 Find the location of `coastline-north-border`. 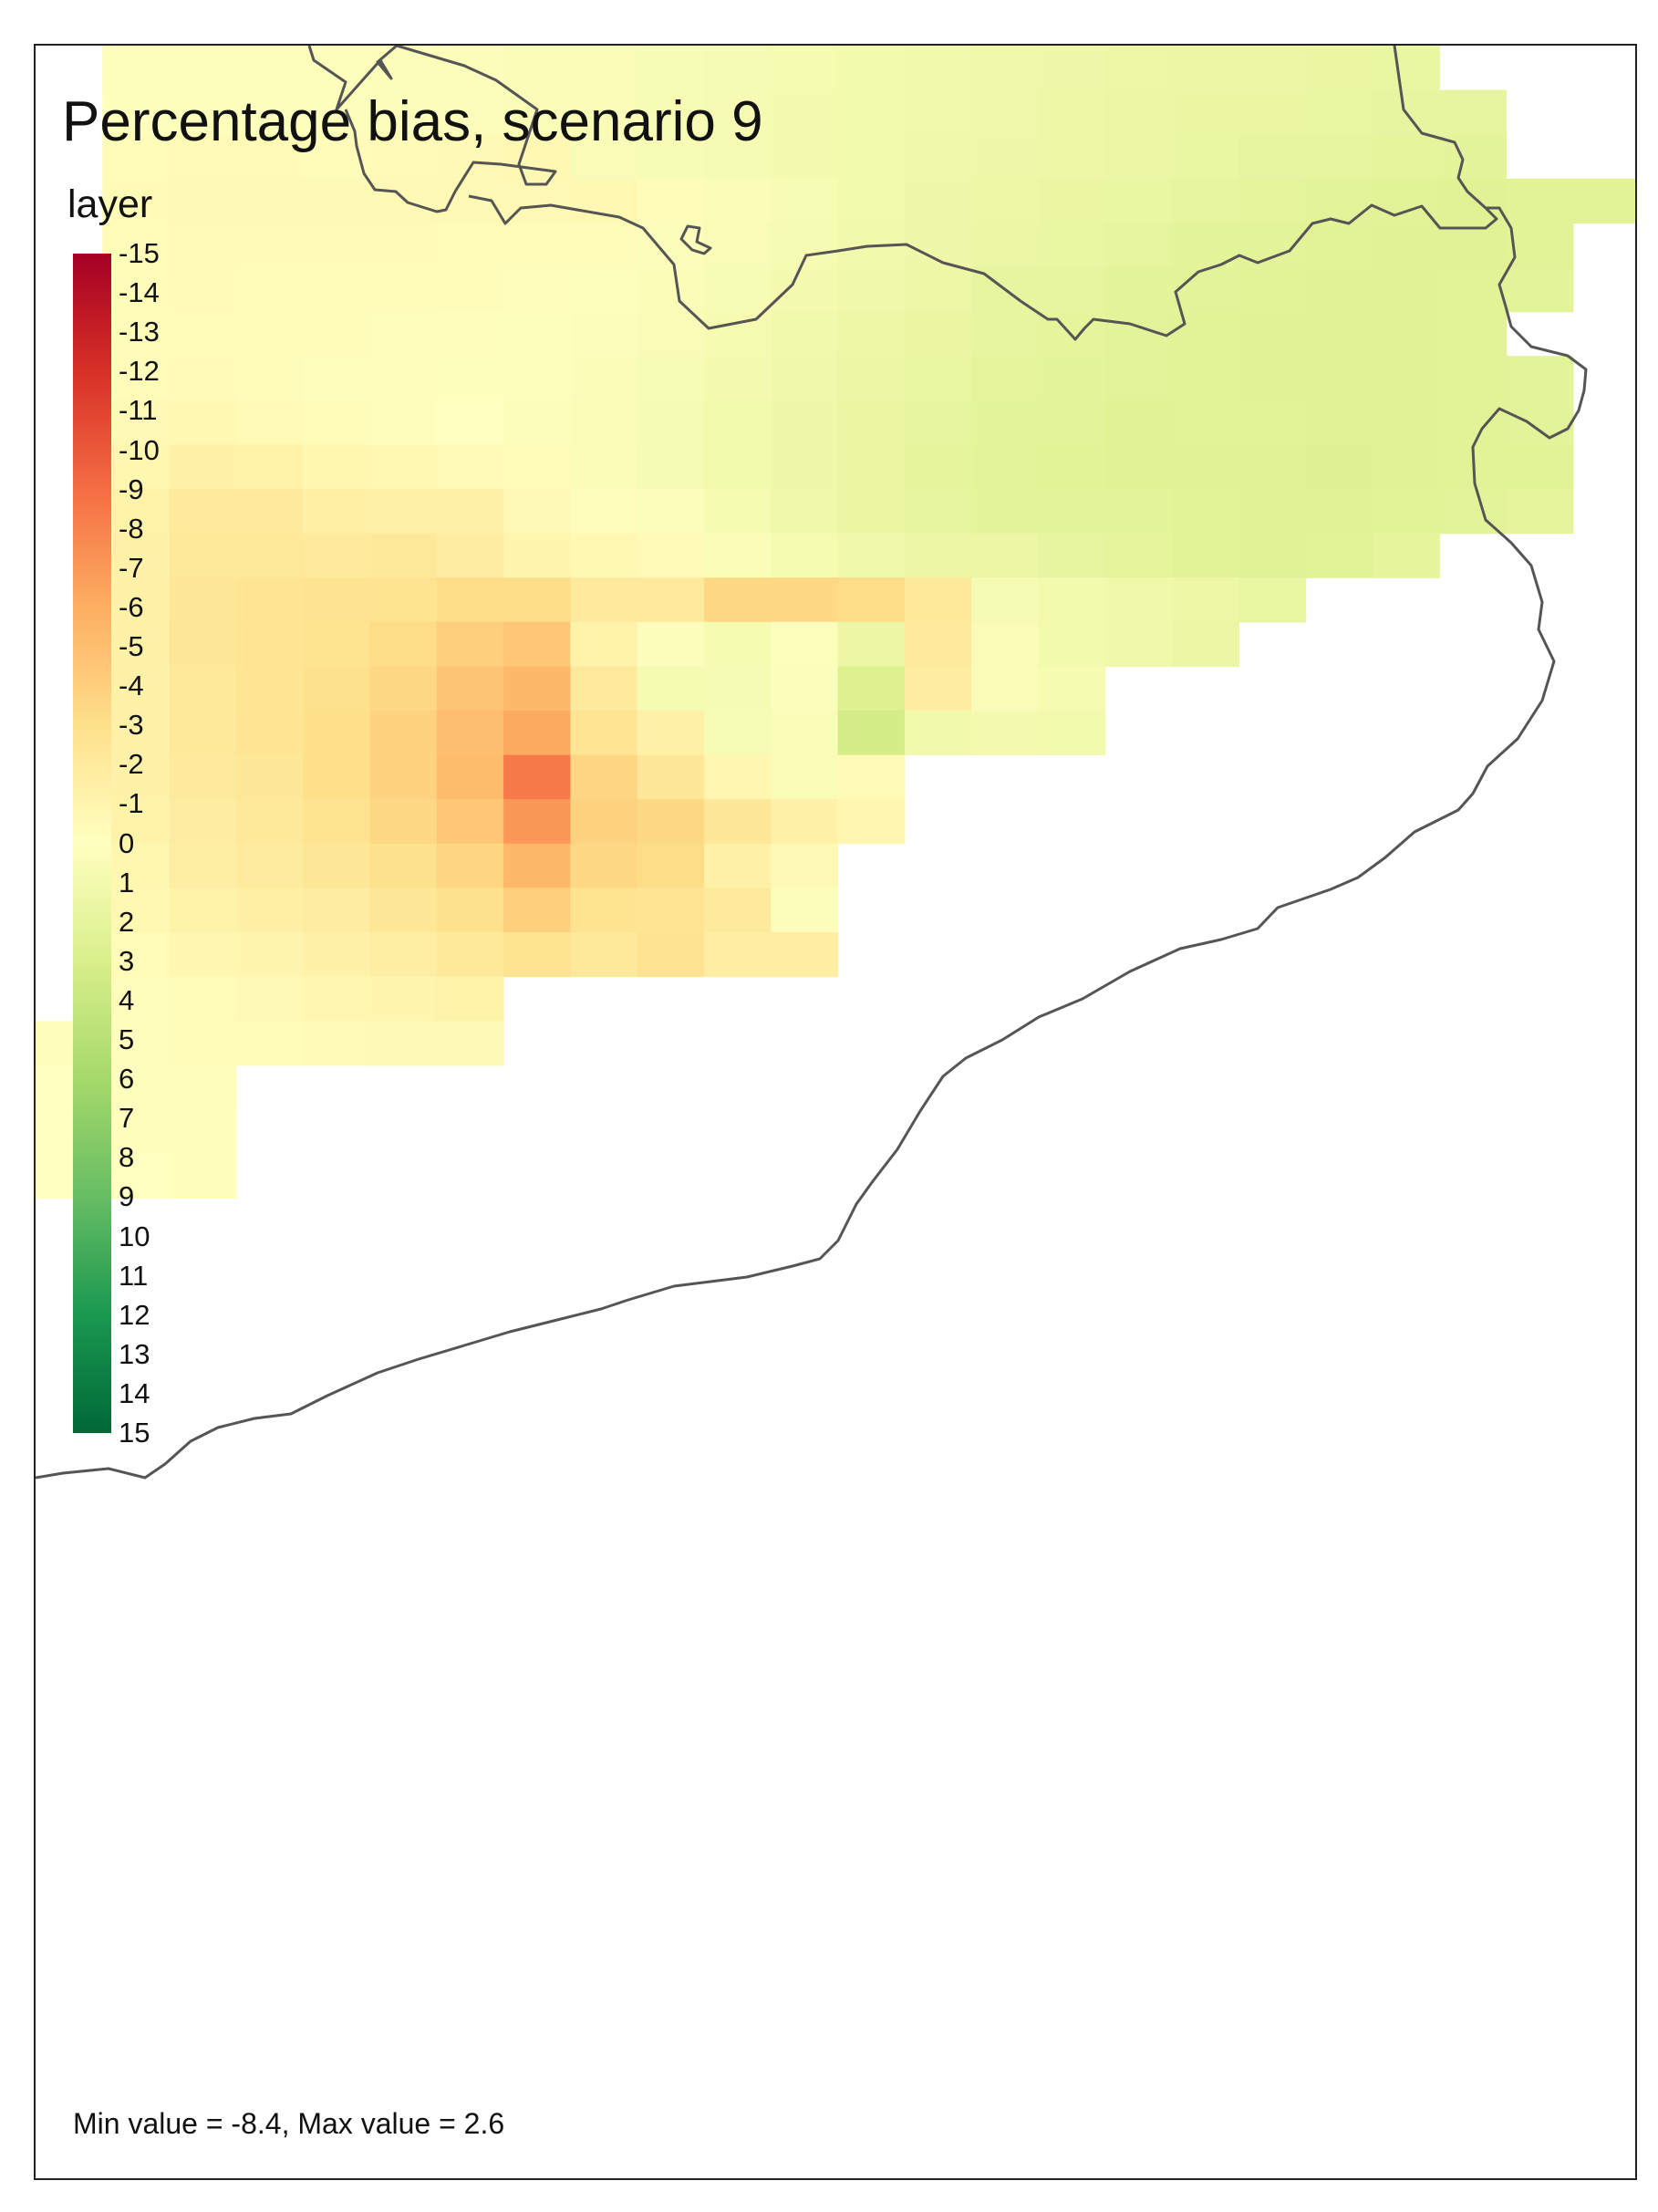

coastline-north-border is located at coordinates (903, 194).